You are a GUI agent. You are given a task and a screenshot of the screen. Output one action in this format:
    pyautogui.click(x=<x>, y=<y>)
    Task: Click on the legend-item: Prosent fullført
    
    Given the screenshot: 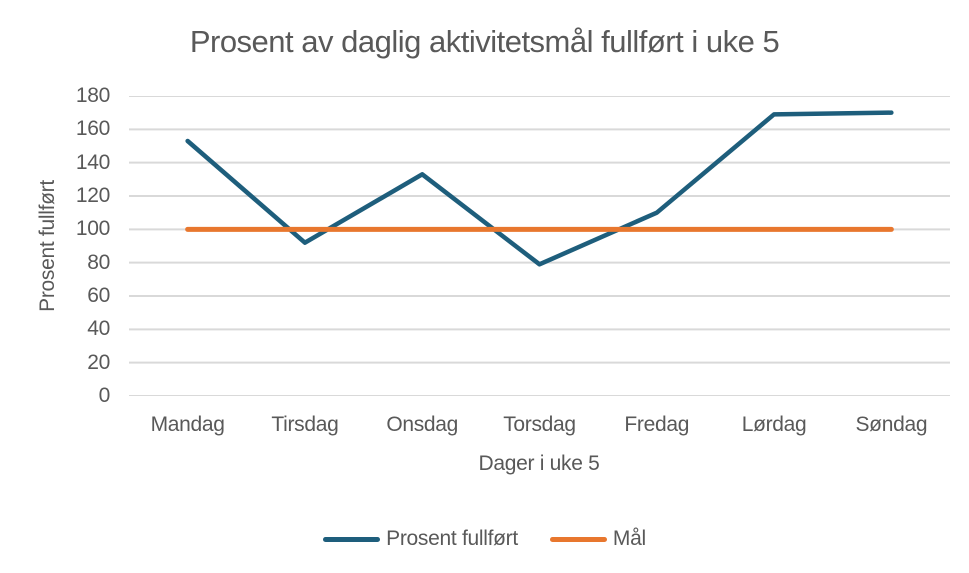 What is the action you would take?
    pyautogui.click(x=420, y=539)
    